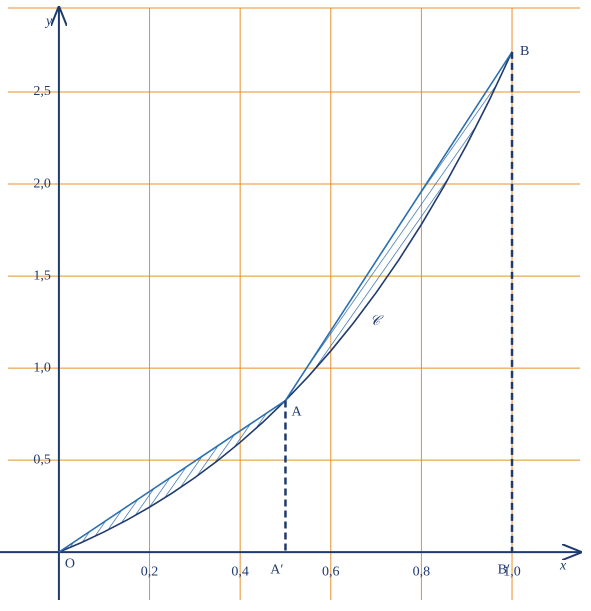  Describe the element at coordinates (150, 571) in the screenshot. I see `x-tick-label: 0,2` at that location.